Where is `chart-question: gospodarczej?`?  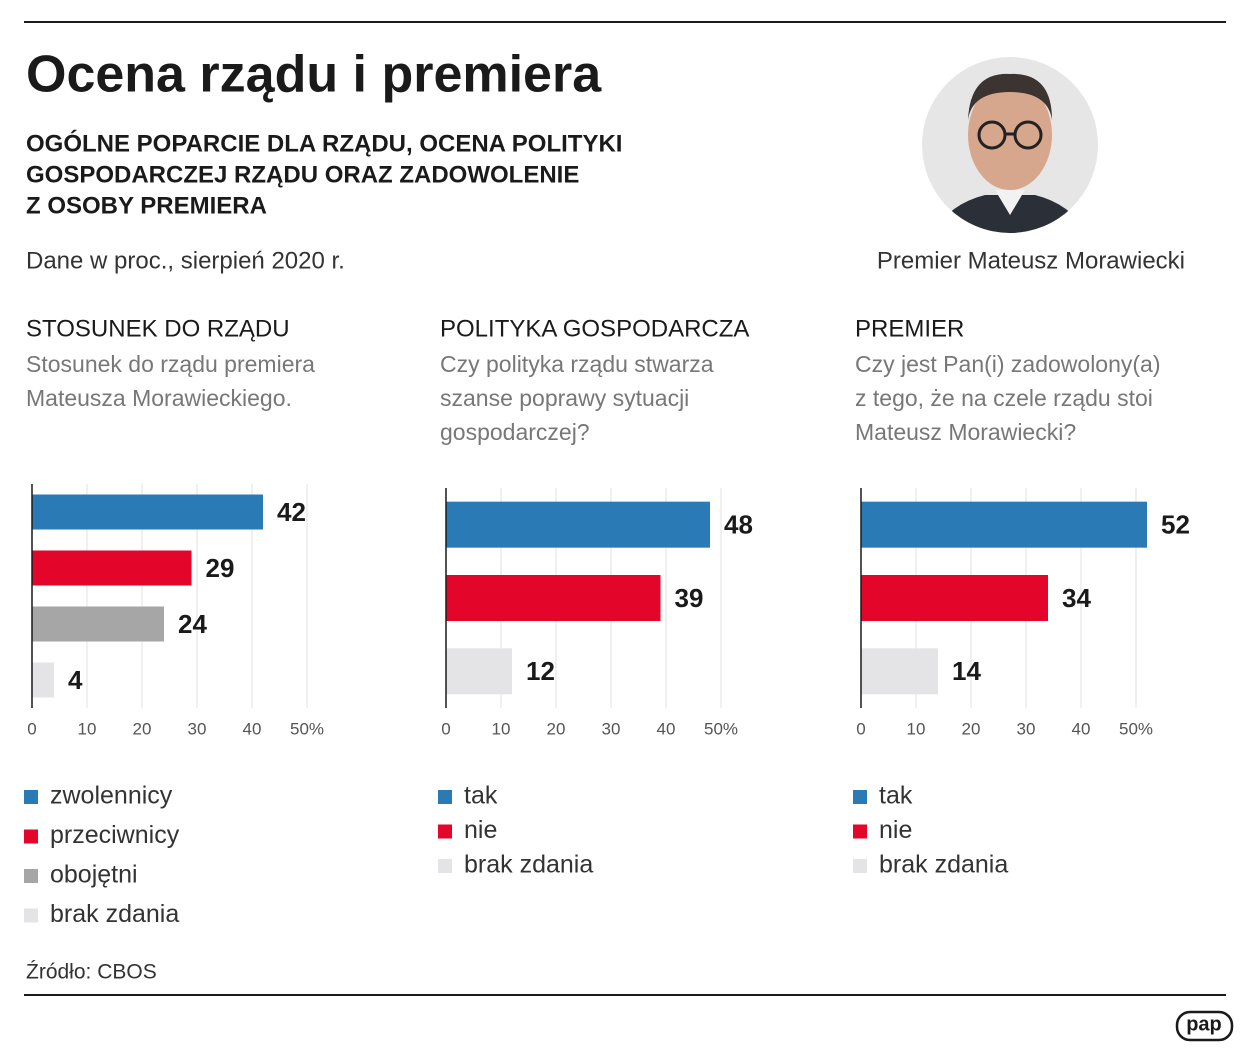
chart-question: gospodarczej? is located at coordinates (515, 432).